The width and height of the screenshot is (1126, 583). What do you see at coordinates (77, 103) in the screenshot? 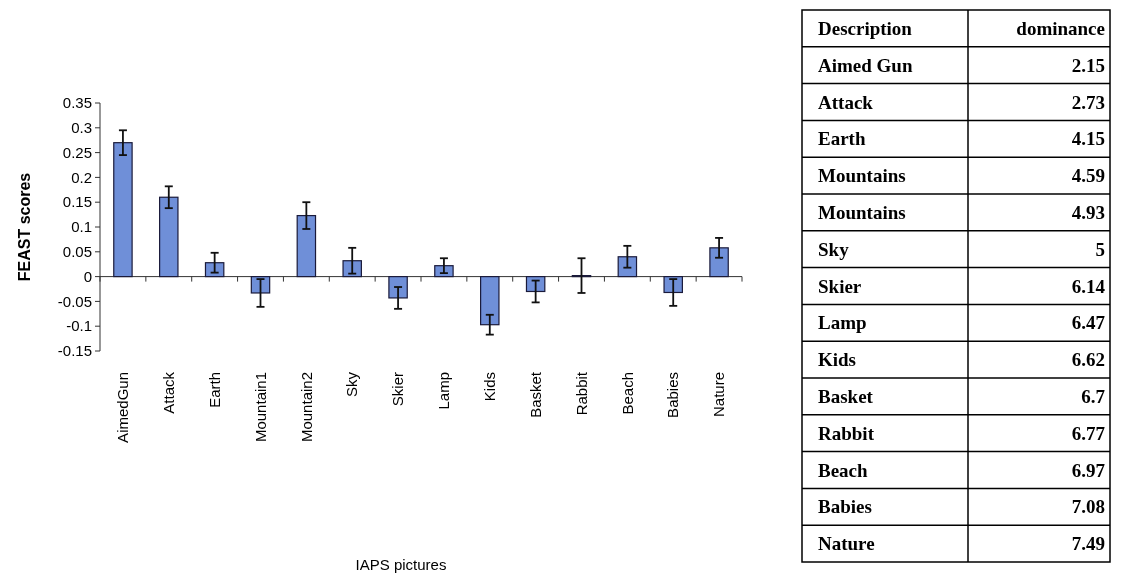
I see `y-tick-label: 0.35` at bounding box center [77, 103].